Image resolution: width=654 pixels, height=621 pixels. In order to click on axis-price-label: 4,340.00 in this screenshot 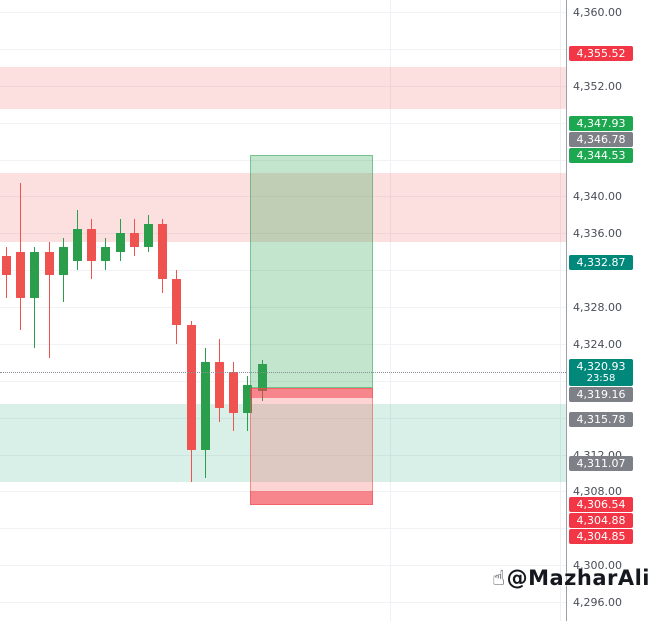, I will do `click(597, 197)`.